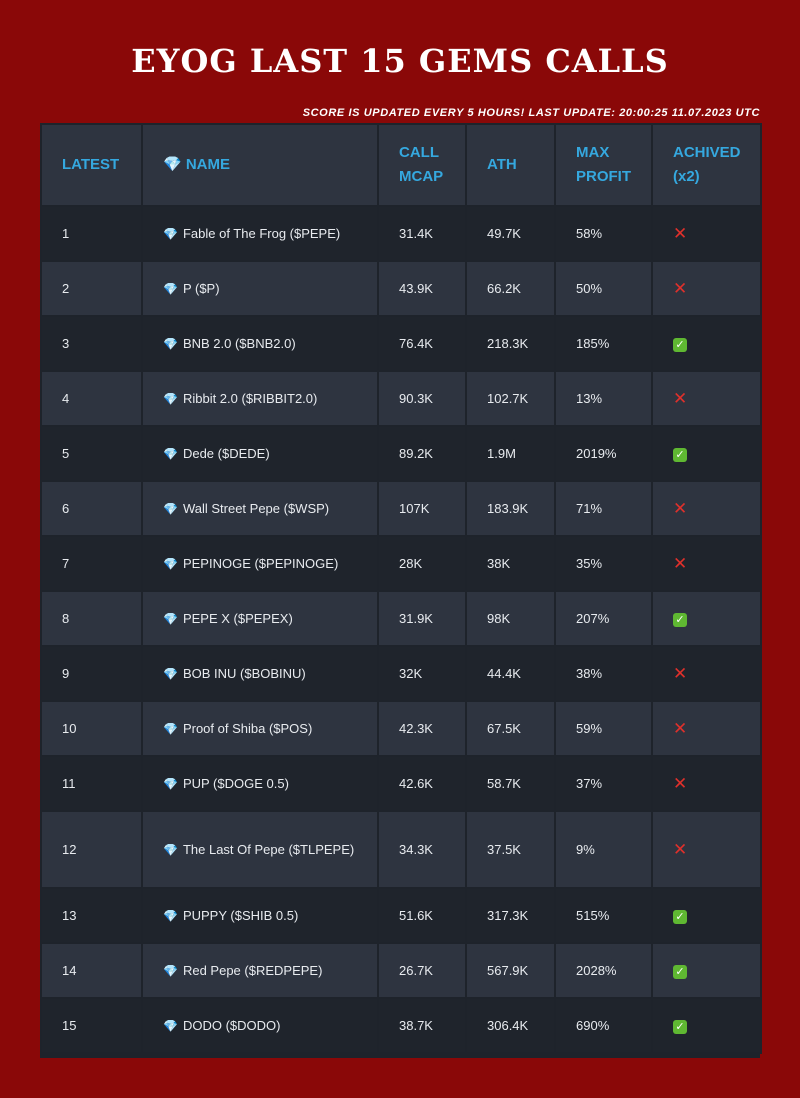 This screenshot has width=800, height=1098. What do you see at coordinates (603, 343) in the screenshot?
I see `cell-max-profit: 185%` at bounding box center [603, 343].